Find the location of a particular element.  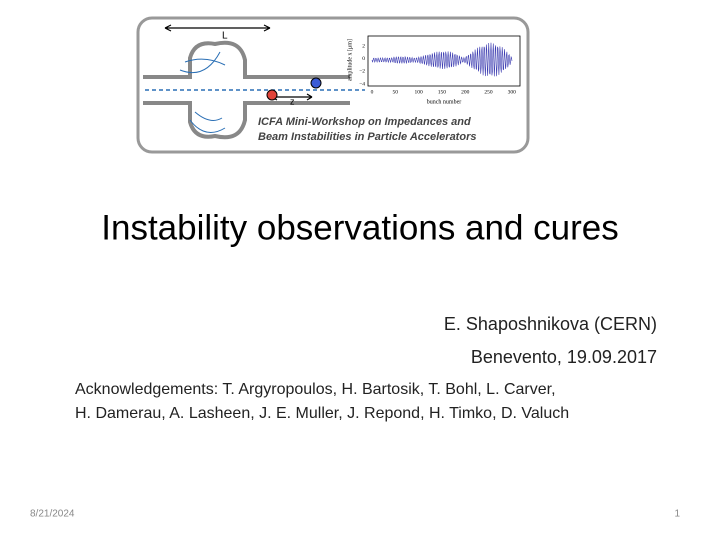

plot-x-label: bunch number is located at coordinates (444, 102).